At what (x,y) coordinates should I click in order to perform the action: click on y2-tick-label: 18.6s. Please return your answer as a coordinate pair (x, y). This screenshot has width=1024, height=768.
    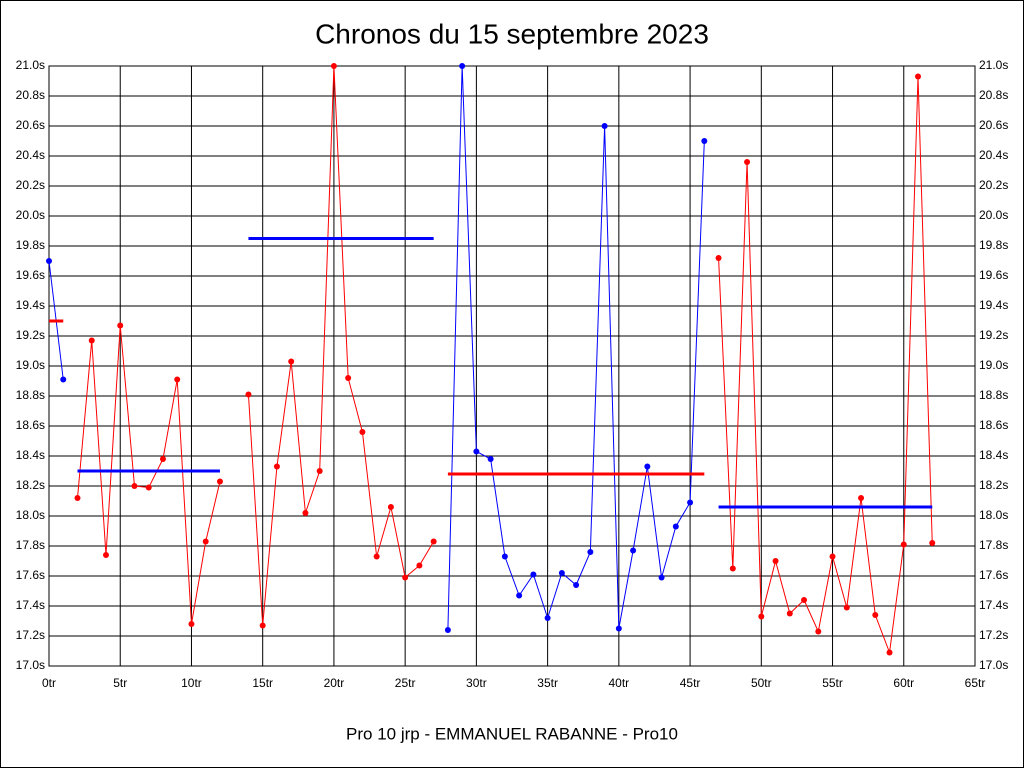
    Looking at the image, I should click on (993, 425).